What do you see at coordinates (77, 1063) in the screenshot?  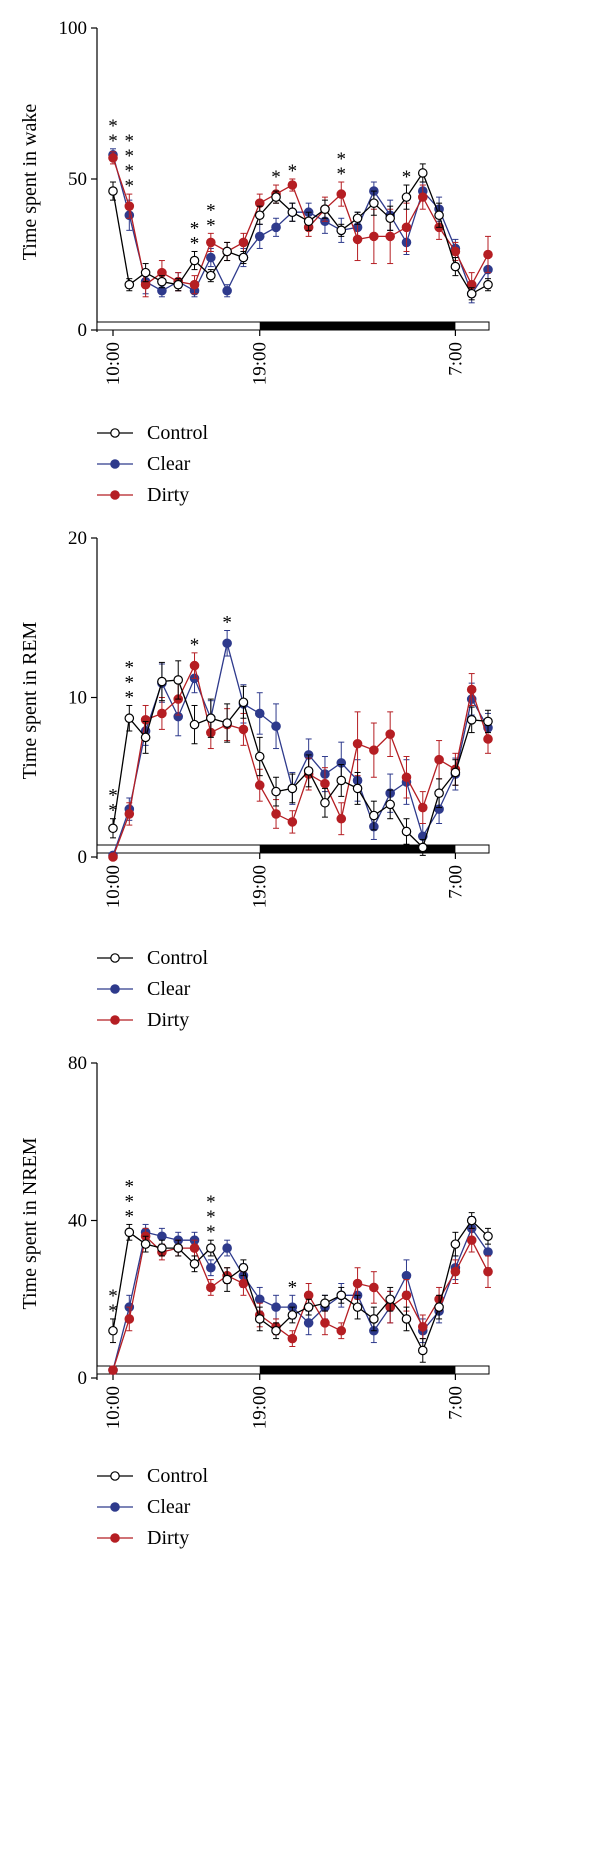 I see `y-tick-label: 80` at bounding box center [77, 1063].